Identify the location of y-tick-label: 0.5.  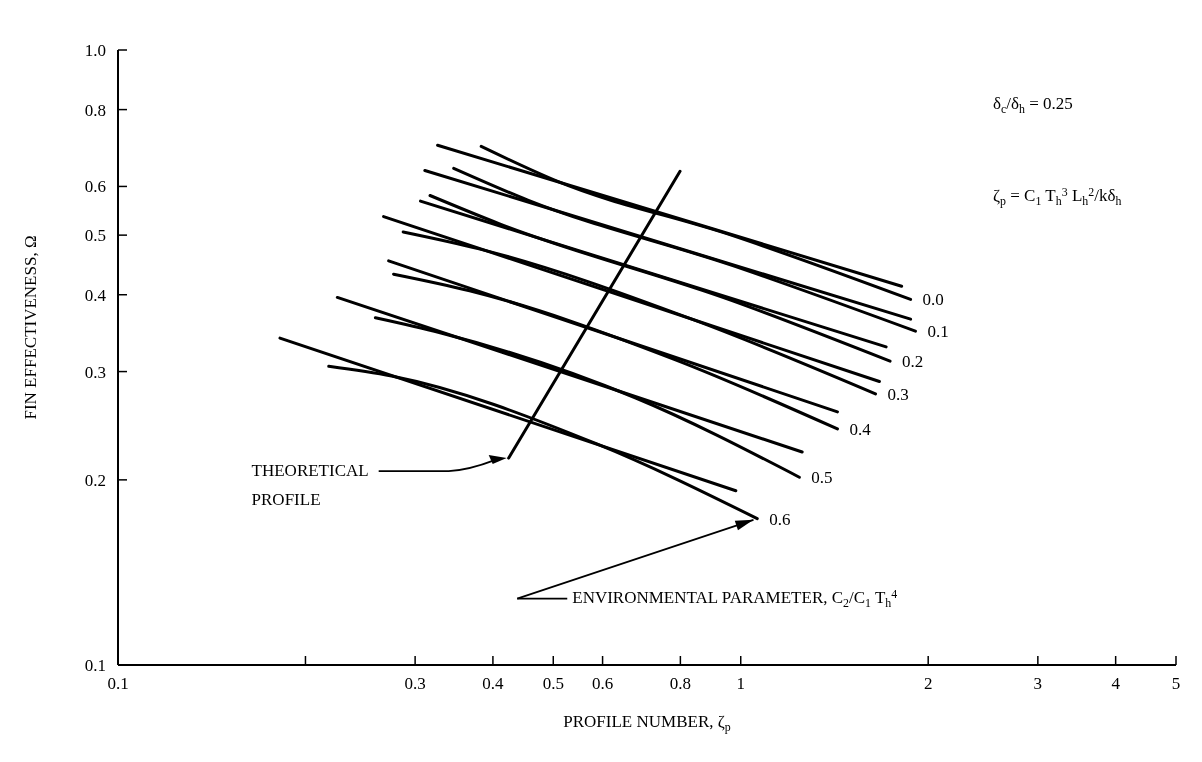
(95, 236).